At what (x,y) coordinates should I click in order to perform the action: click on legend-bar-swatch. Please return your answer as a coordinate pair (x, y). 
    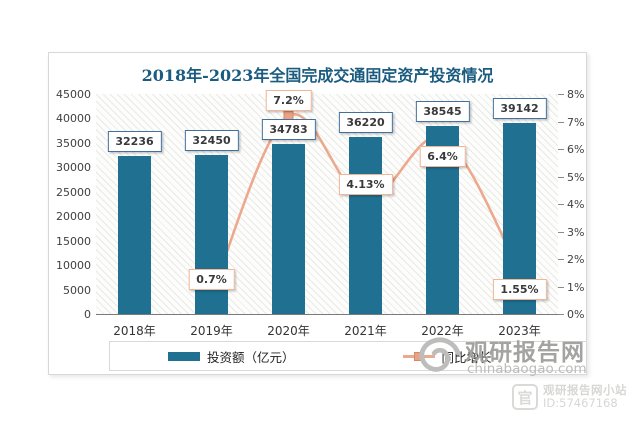
    Looking at the image, I should click on (184, 356).